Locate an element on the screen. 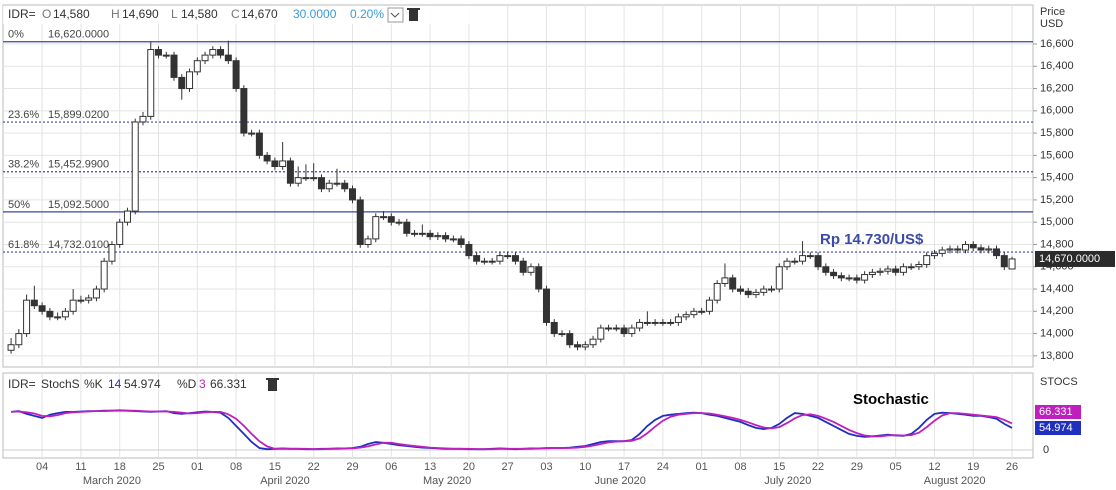  x-tick-label: 10 is located at coordinates (585, 467).